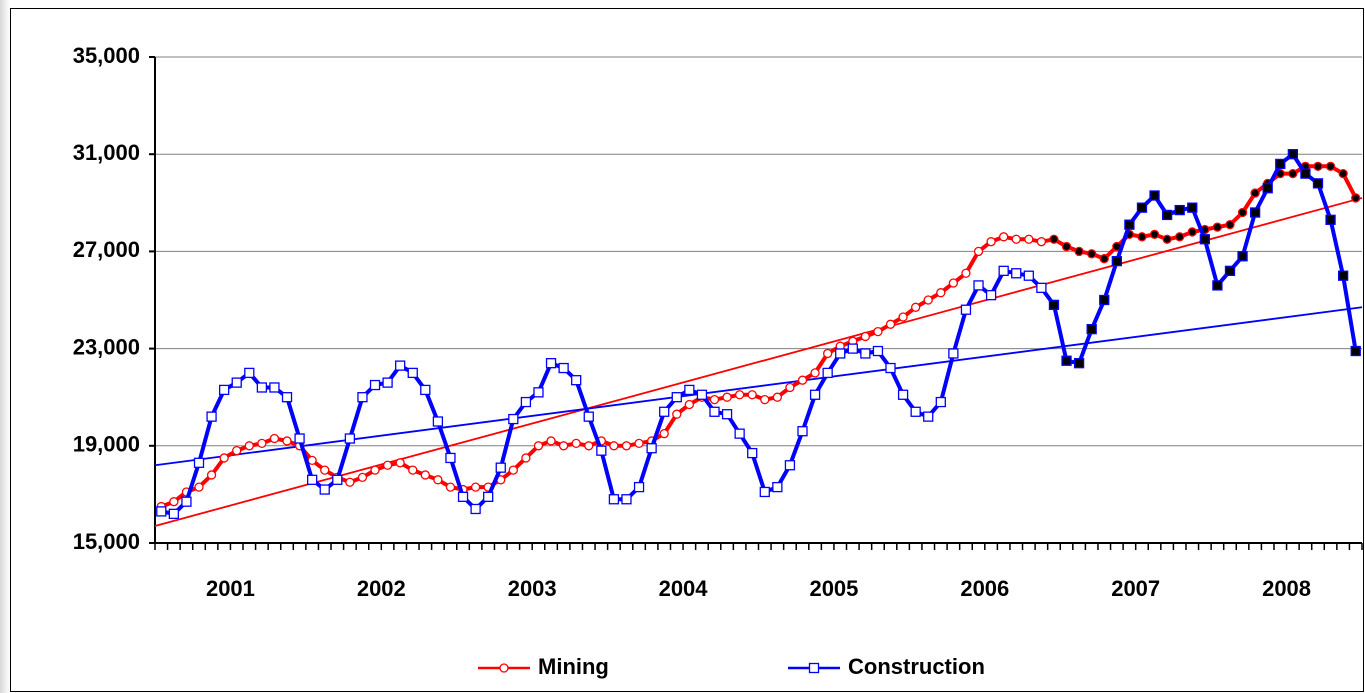  What do you see at coordinates (573, 666) in the screenshot?
I see `legend-label: Mining` at bounding box center [573, 666].